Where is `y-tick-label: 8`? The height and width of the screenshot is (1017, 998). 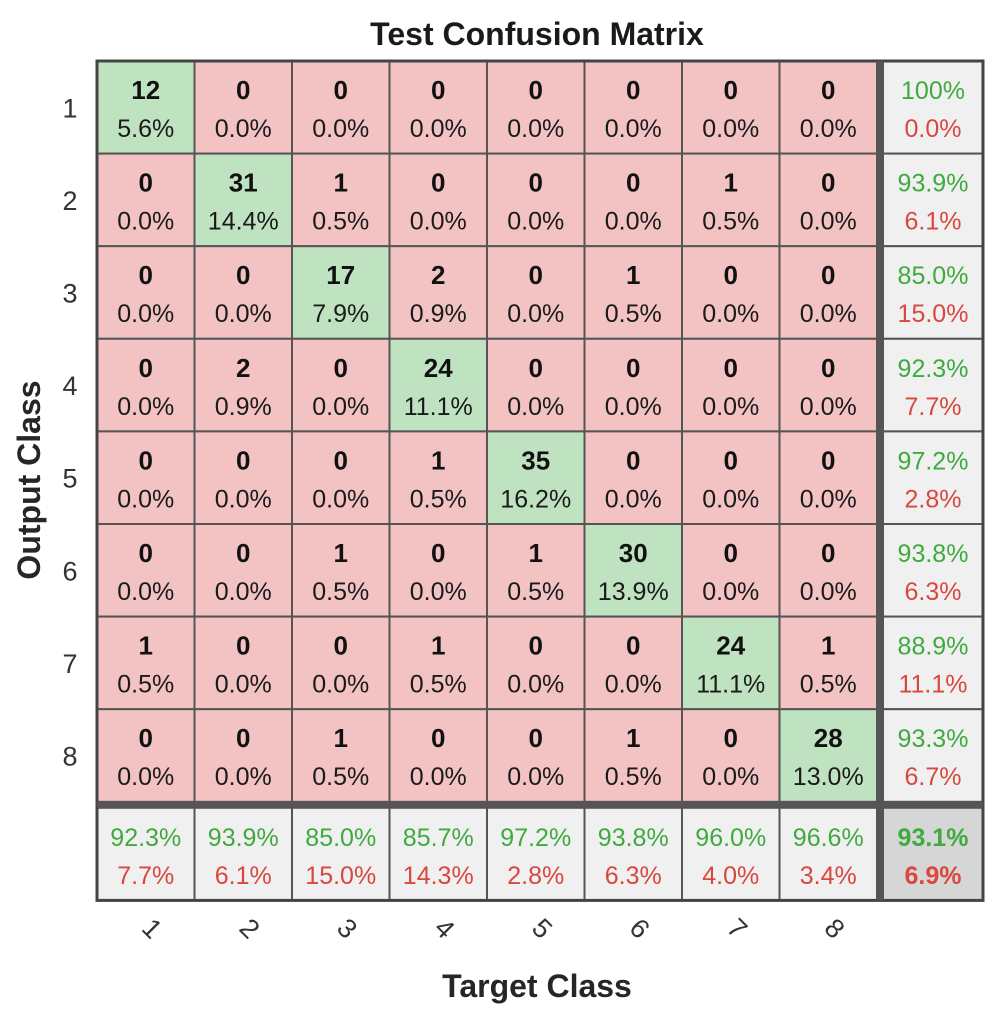 y-tick-label: 8 is located at coordinates (69, 757).